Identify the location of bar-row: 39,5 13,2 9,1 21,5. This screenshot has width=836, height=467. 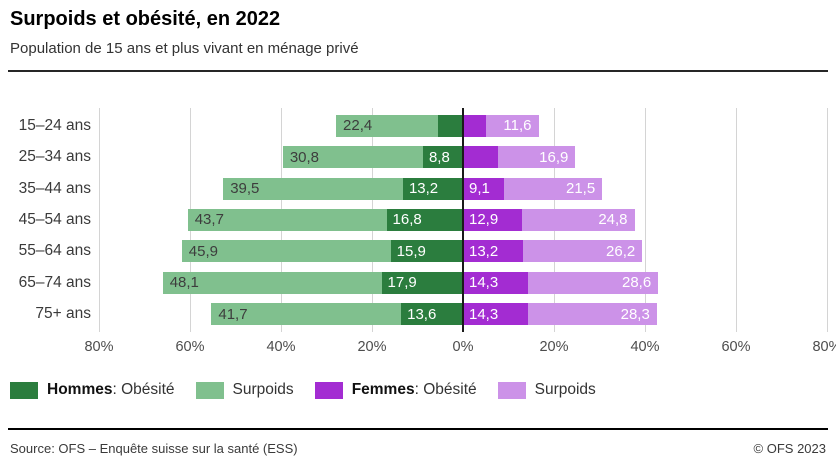
(463, 188).